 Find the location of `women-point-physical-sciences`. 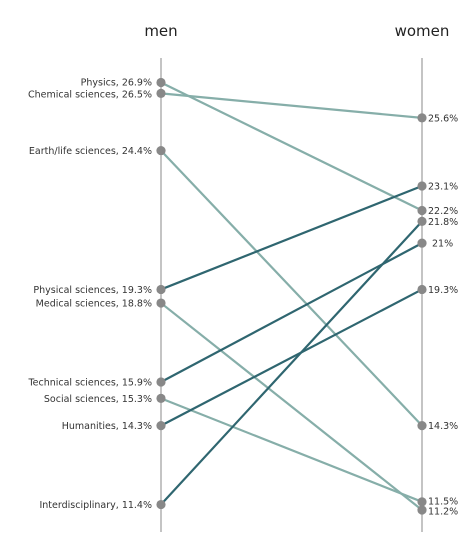

women-point-physical-sciences is located at coordinates (422, 186).